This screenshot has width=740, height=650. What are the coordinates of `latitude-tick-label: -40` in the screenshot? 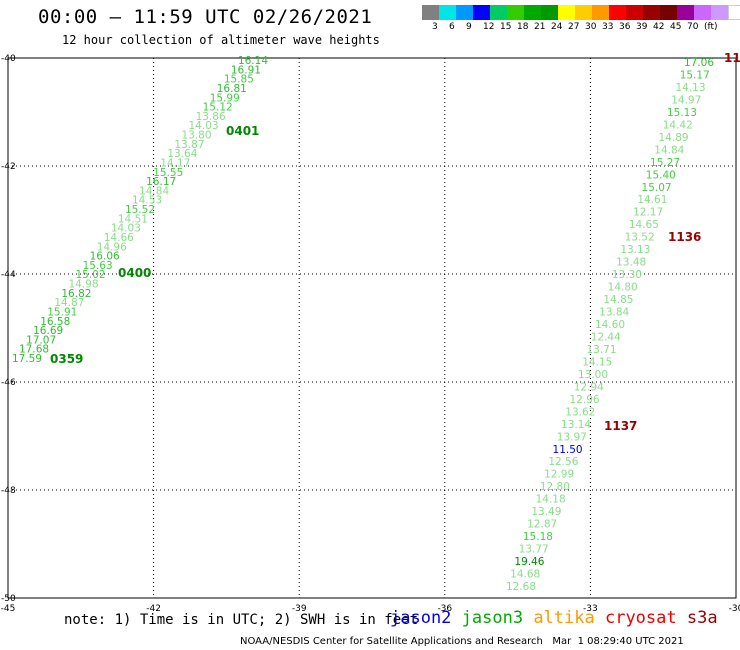 It's located at (8, 59).